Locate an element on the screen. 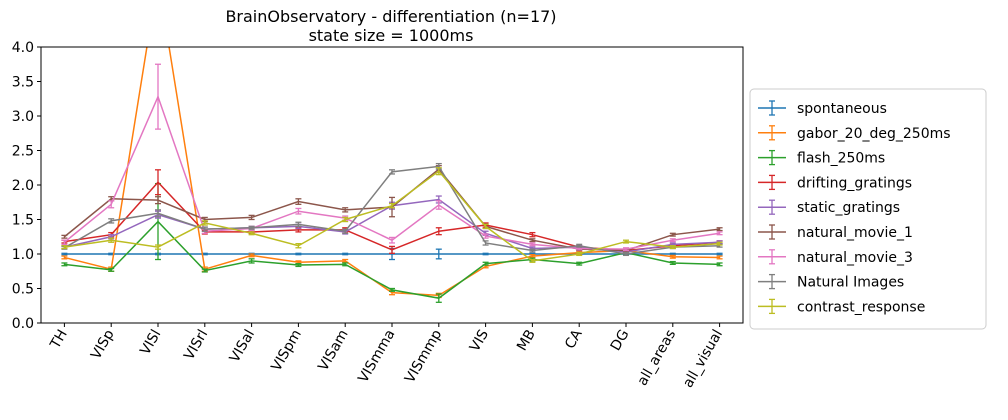 The width and height of the screenshot is (1008, 420). x-tick-label: VISal is located at coordinates (242, 346).